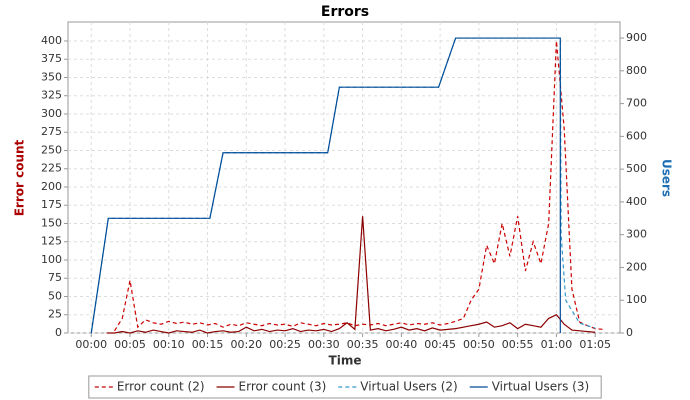 This screenshot has height=400, width=690. I want to click on y2-tick-label: 200, so click(636, 266).